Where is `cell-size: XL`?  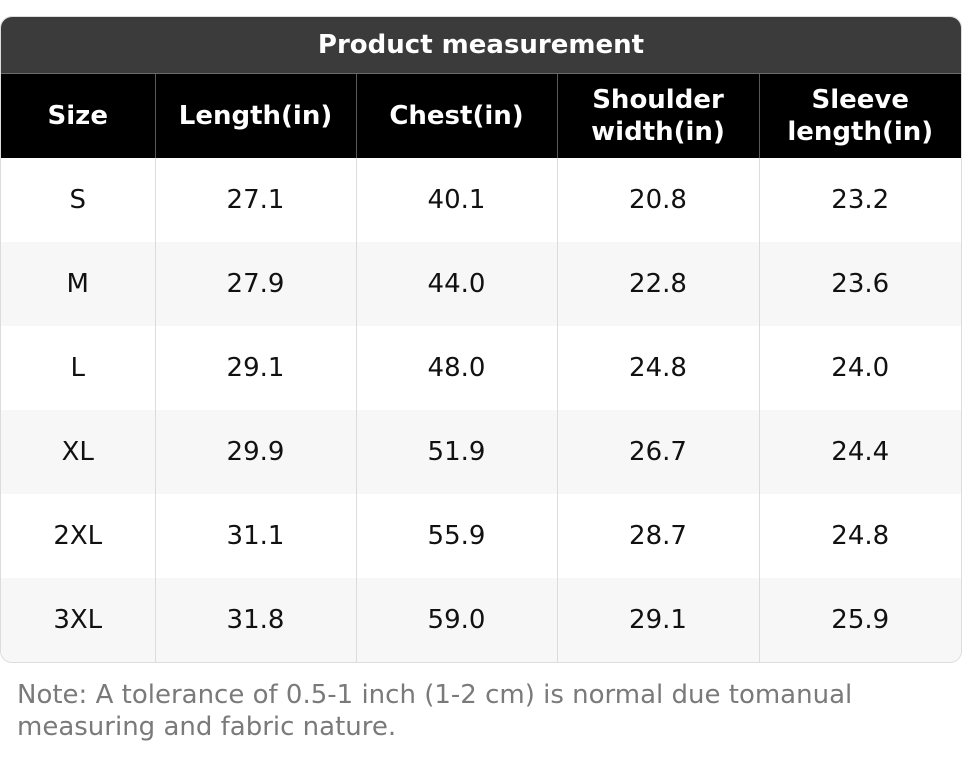 cell-size: XL is located at coordinates (78, 452).